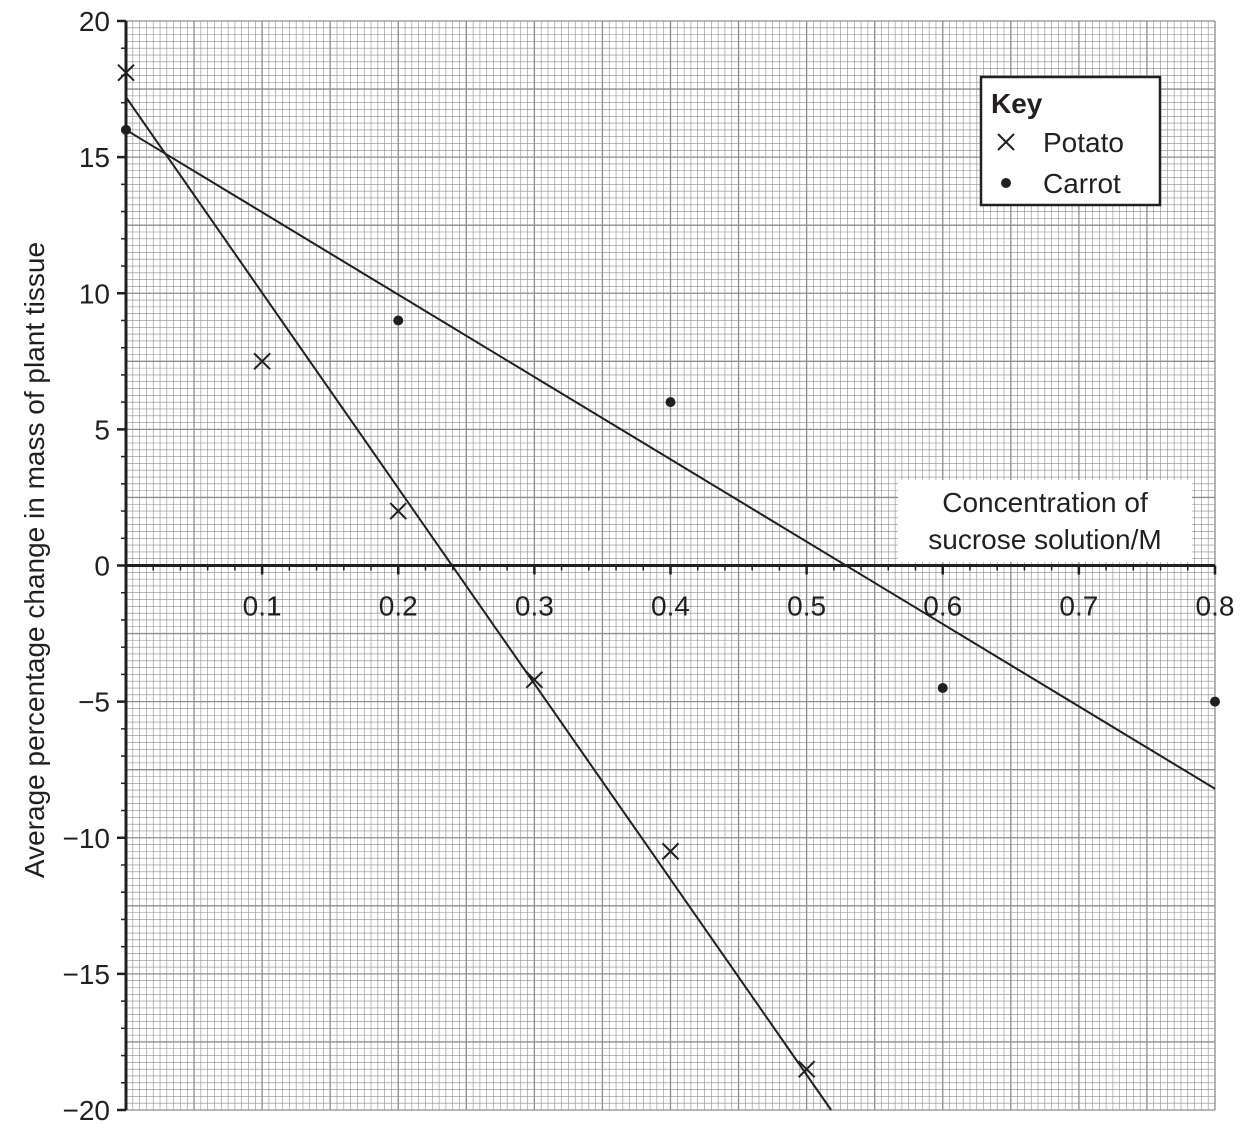 This screenshot has width=1247, height=1124. Describe the element at coordinates (1045, 502) in the screenshot. I see `x-axis-label-line-1: Concentration of` at that location.